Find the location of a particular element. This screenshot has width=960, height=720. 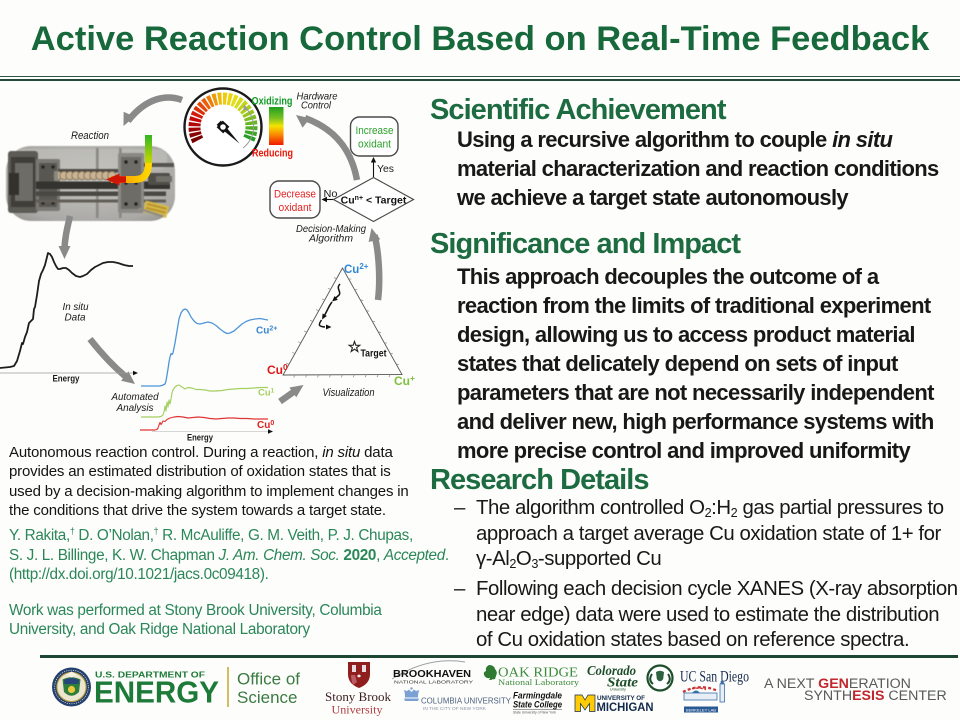

svg-text: A NEXT GENERATION is located at coordinates (837, 684).